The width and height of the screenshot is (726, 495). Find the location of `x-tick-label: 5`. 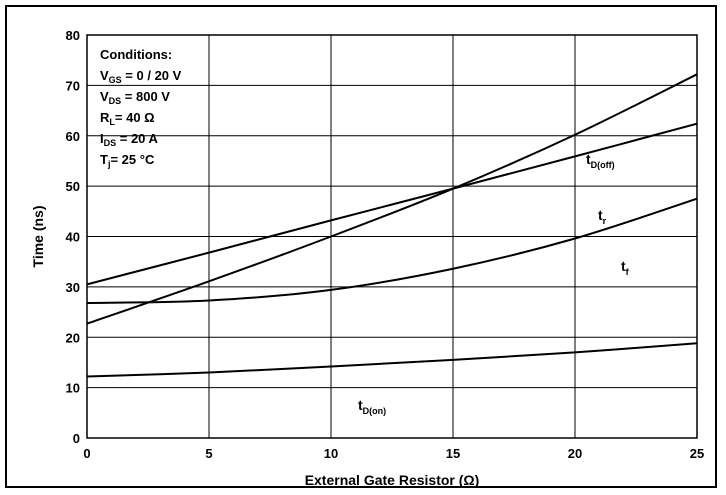

x-tick-label: 5 is located at coordinates (208, 453).